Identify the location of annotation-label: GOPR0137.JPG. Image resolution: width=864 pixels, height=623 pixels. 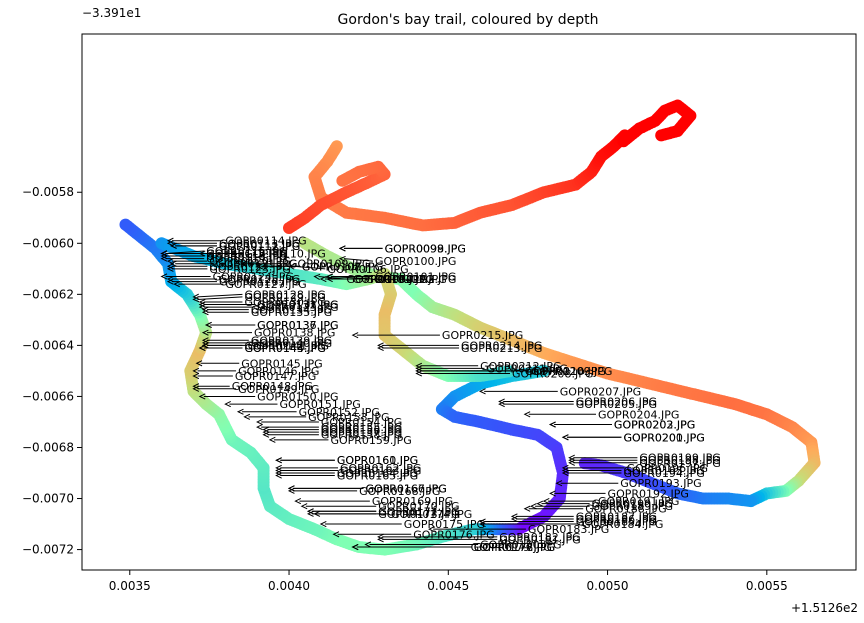
(297, 325).